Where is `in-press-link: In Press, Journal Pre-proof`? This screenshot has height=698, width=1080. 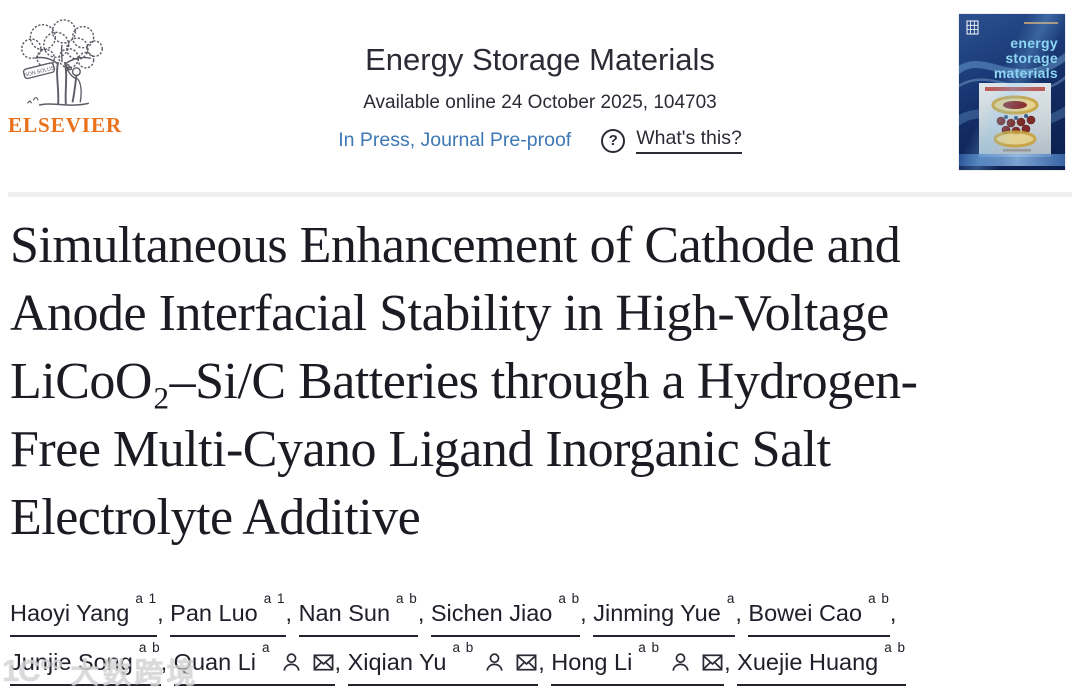
in-press-link: In Press, Journal Pre-proof is located at coordinates (455, 140).